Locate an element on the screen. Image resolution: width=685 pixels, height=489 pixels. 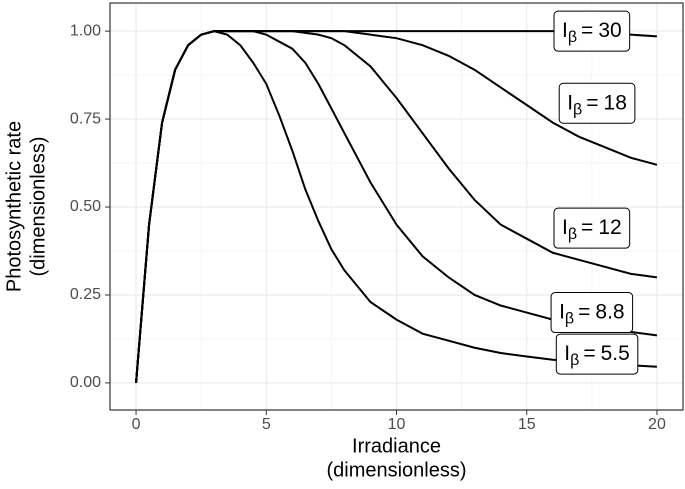
x-axis-title: (dimensionless) is located at coordinates (396, 470).